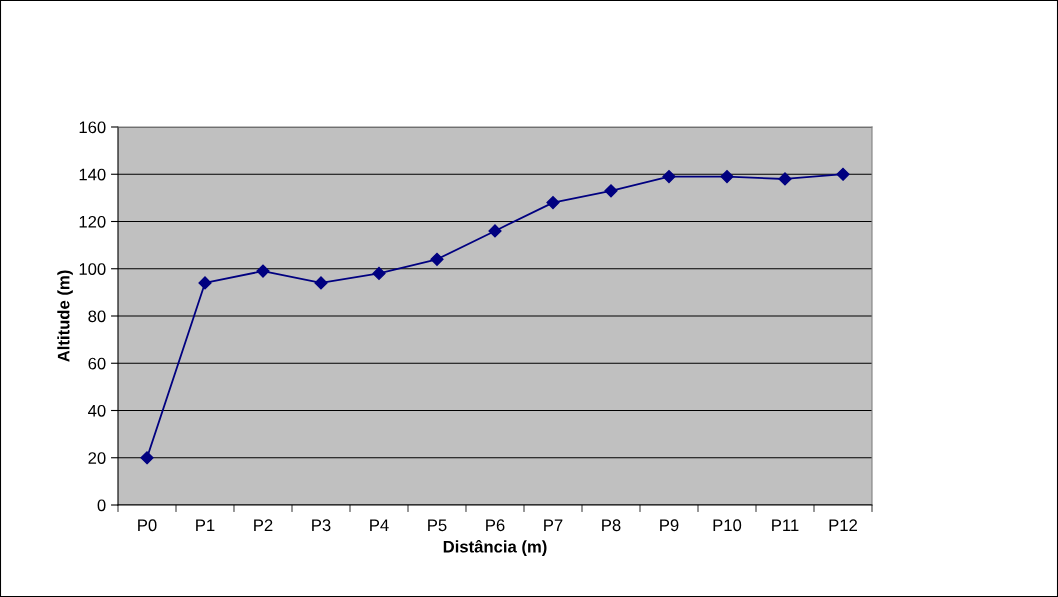  What do you see at coordinates (92, 174) in the screenshot?
I see `y-tick-label: 140` at bounding box center [92, 174].